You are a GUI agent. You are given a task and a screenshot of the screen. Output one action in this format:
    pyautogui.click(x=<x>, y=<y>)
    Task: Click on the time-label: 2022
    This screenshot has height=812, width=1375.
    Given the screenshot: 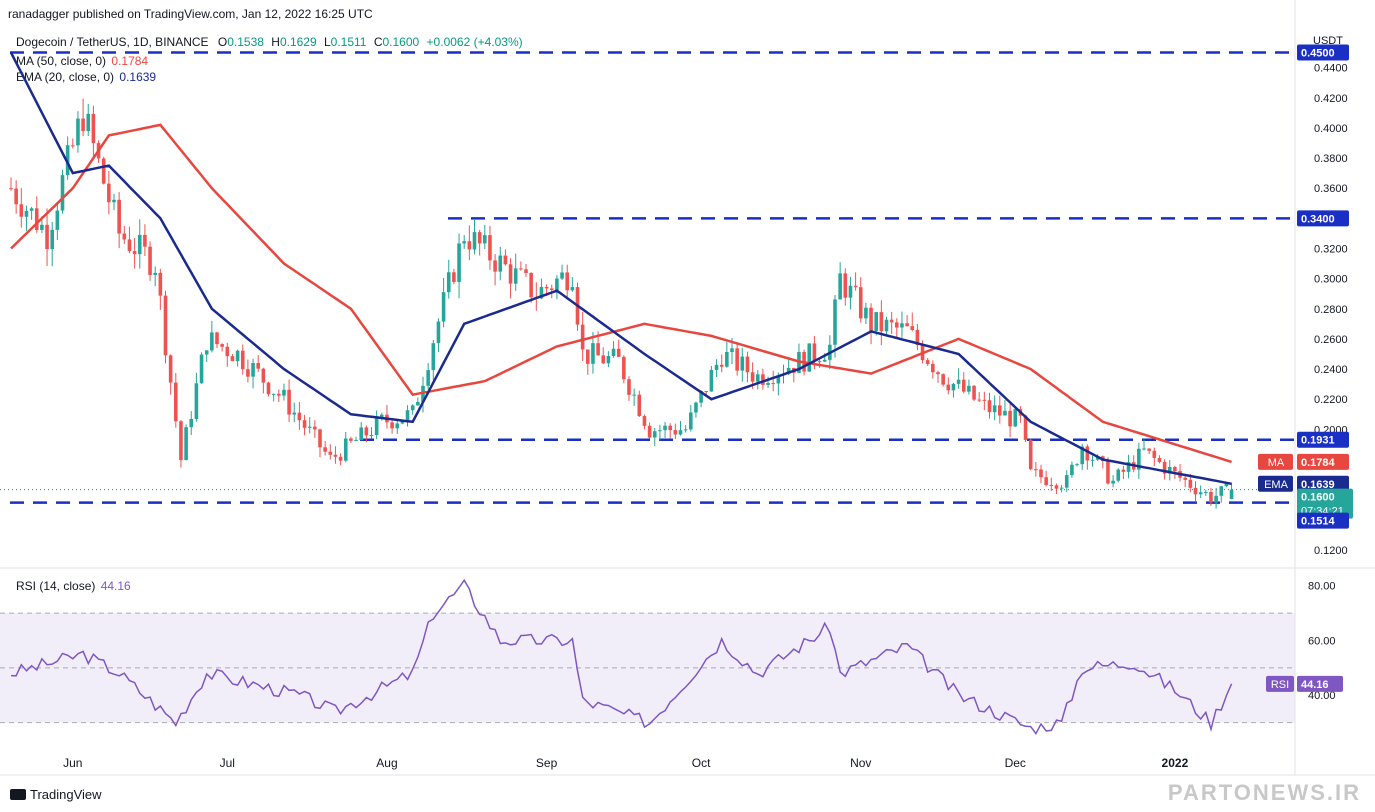 What is the action you would take?
    pyautogui.click(x=1175, y=763)
    